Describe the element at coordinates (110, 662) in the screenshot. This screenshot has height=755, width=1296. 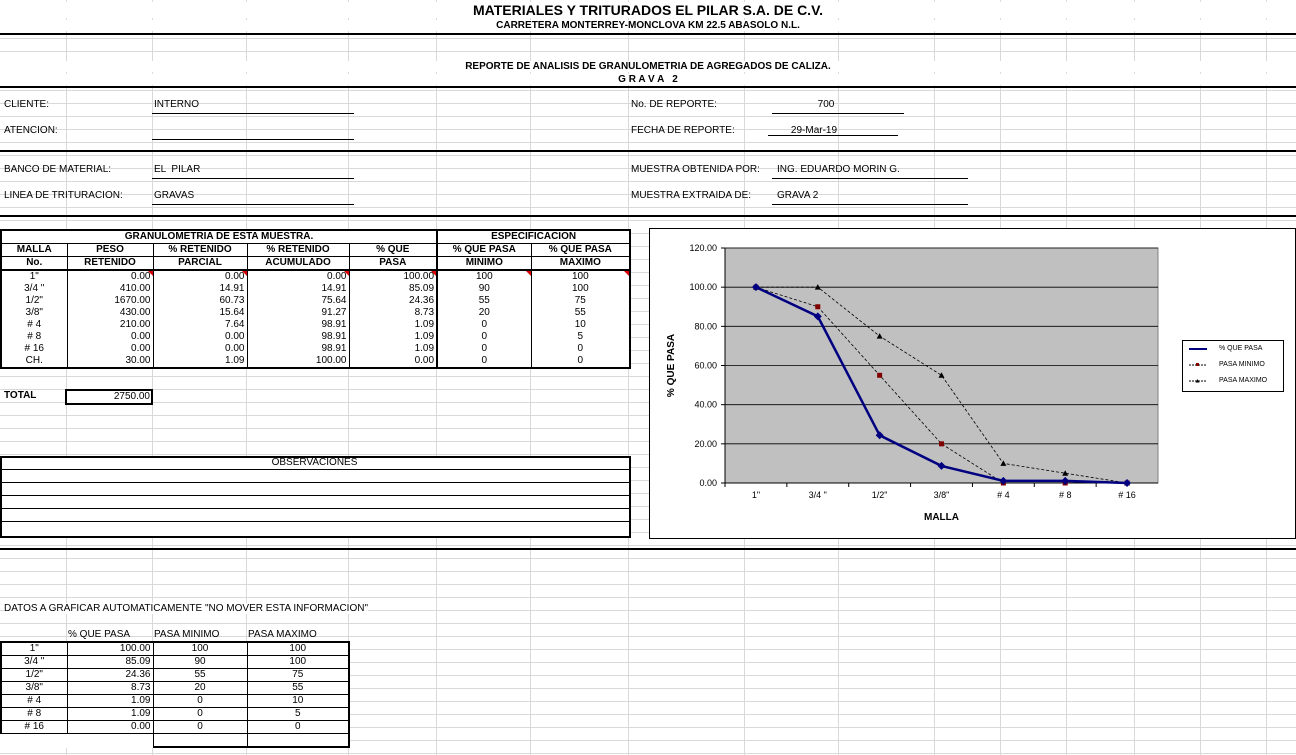
I see `datos-cell: 85.09` at that location.